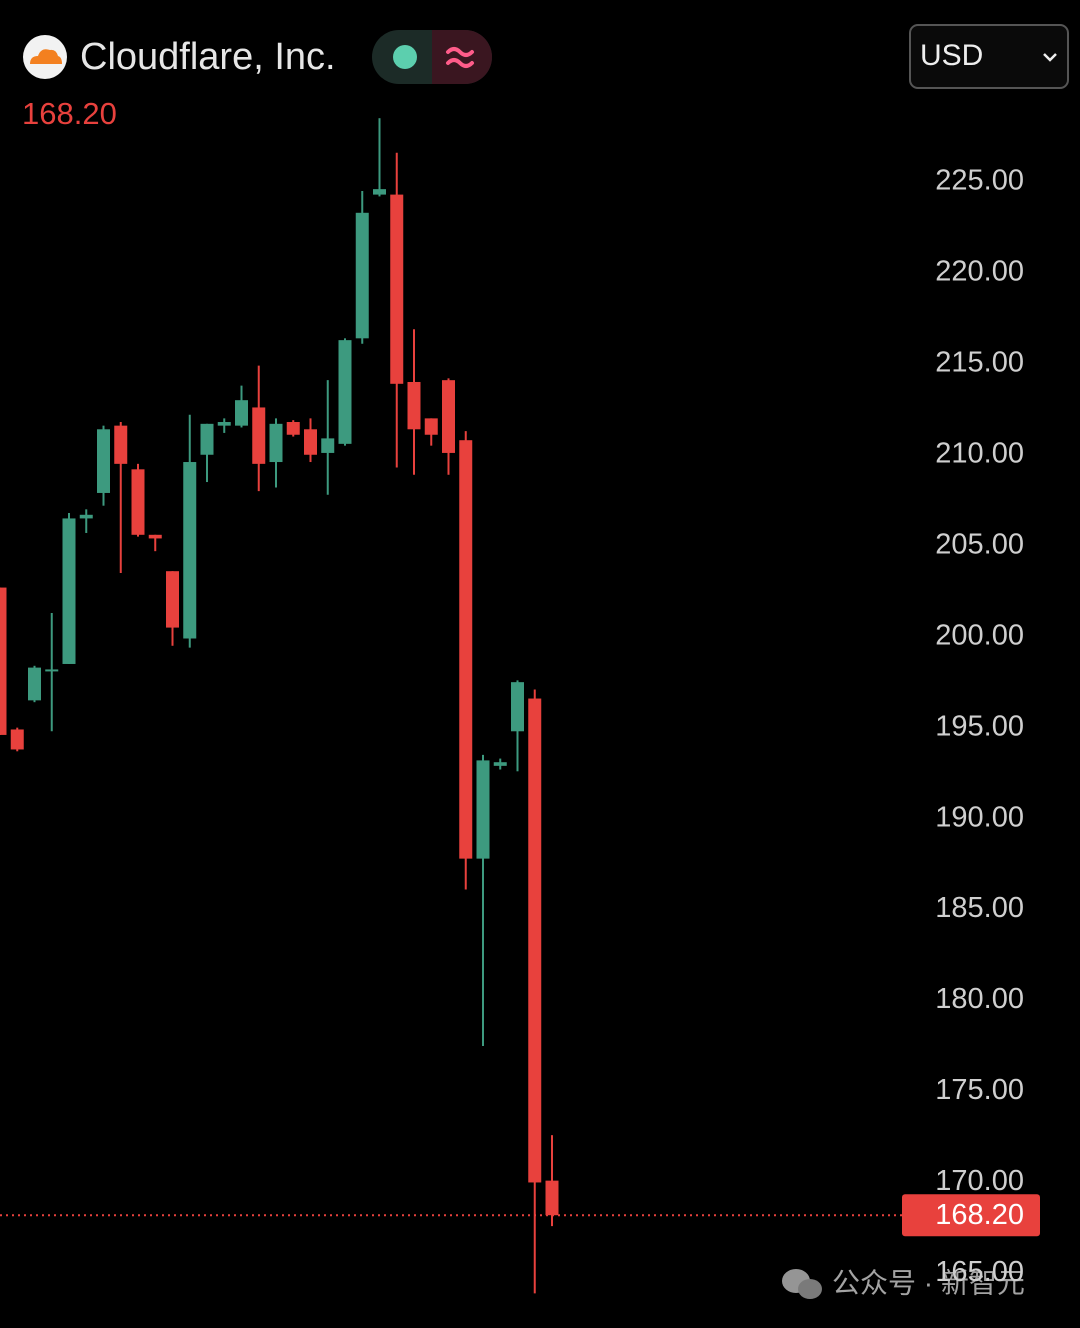 This screenshot has width=1080, height=1328. Describe the element at coordinates (979, 1090) in the screenshot. I see `y-tick-label: 175.00` at that location.